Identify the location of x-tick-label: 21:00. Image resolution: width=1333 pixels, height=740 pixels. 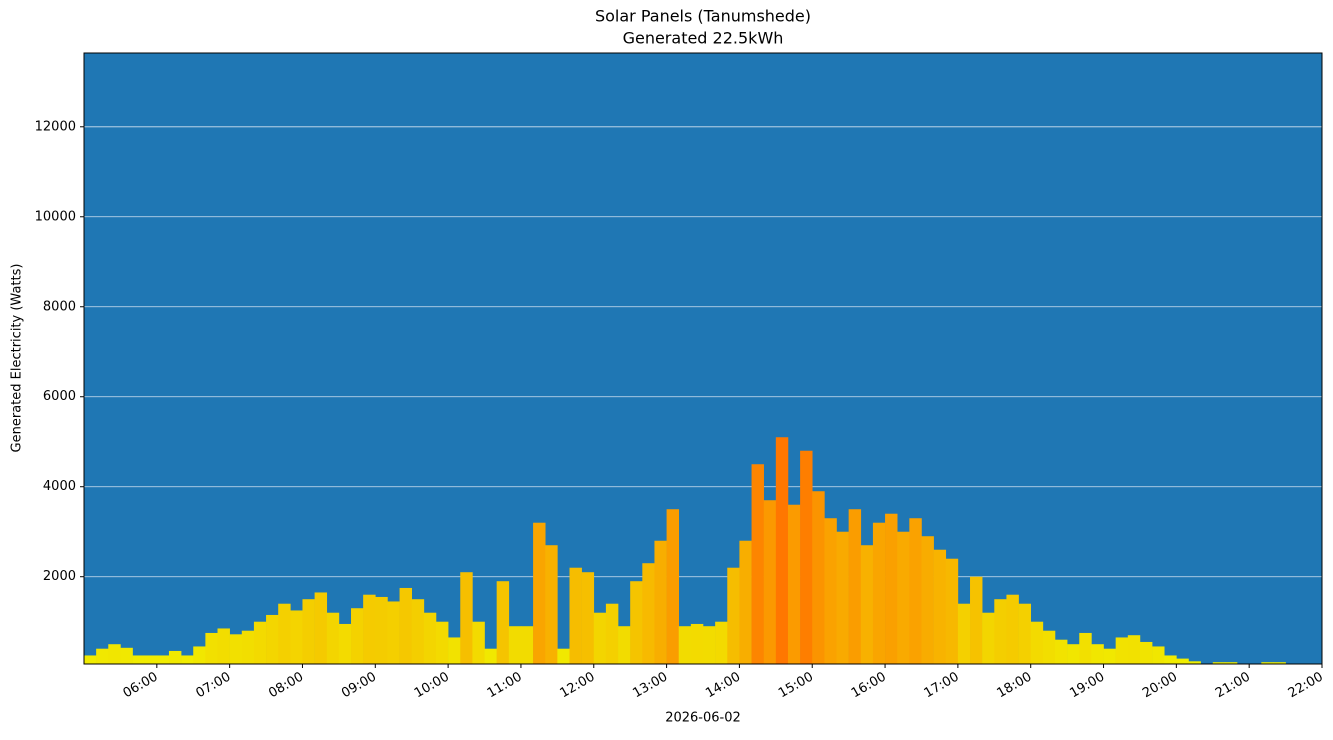
(1233, 686).